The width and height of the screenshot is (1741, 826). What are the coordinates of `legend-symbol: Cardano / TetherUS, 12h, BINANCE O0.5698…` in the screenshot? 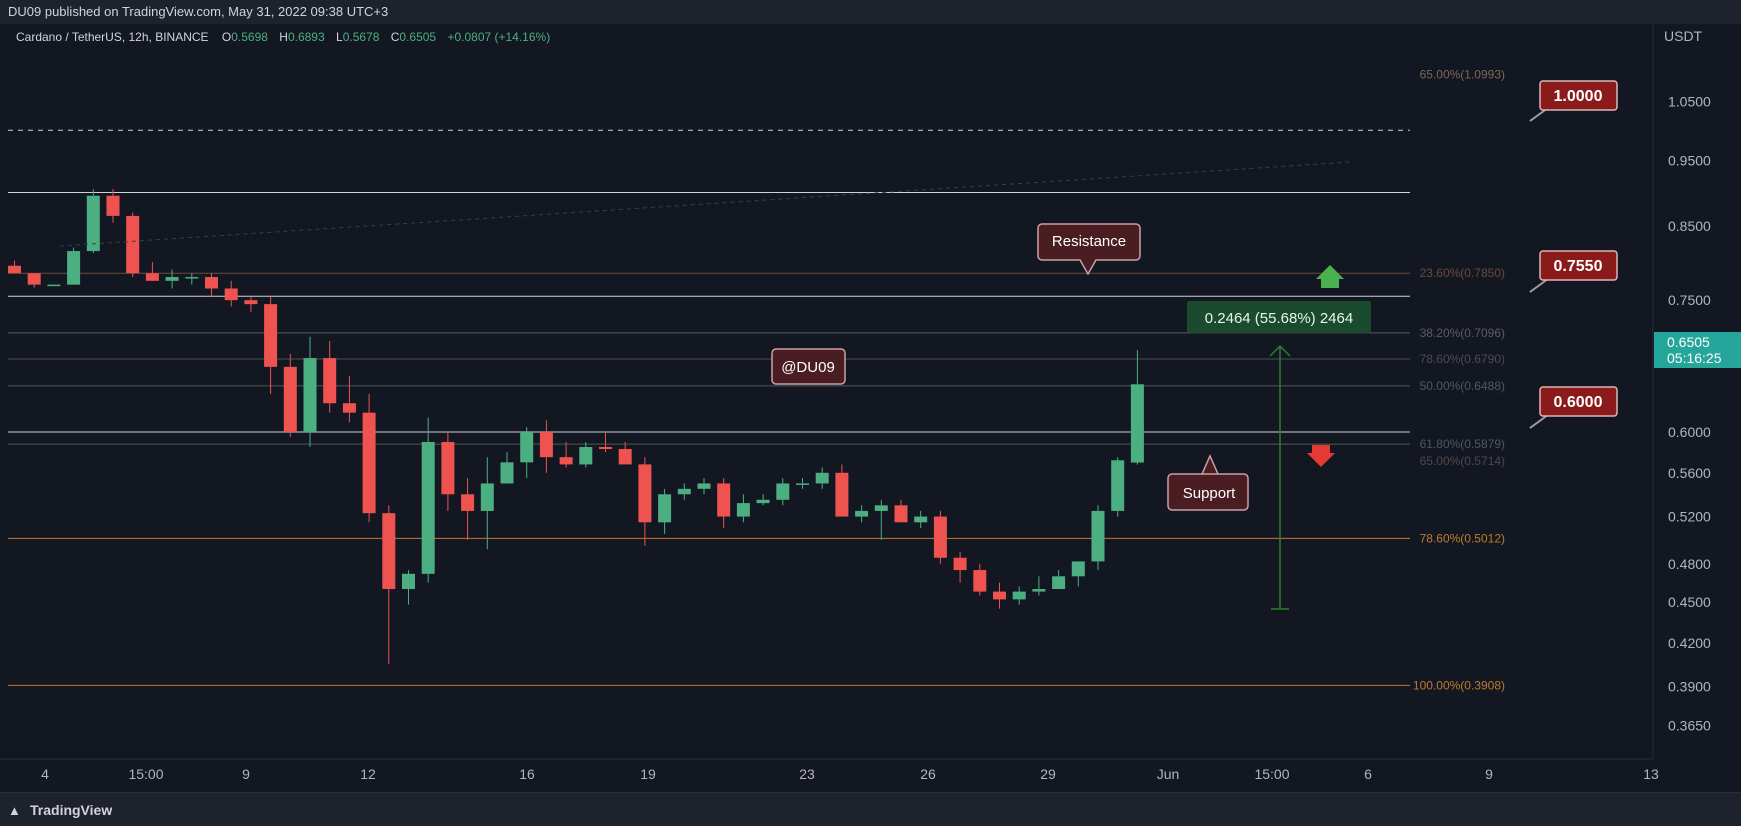 It's located at (283, 37).